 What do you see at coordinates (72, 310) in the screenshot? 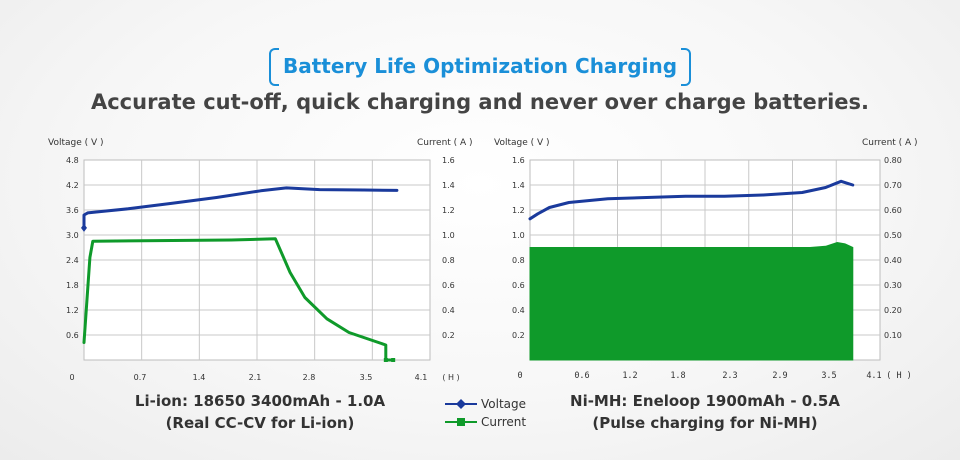
I see `liion-ytick-left-6: 1.2` at bounding box center [72, 310].